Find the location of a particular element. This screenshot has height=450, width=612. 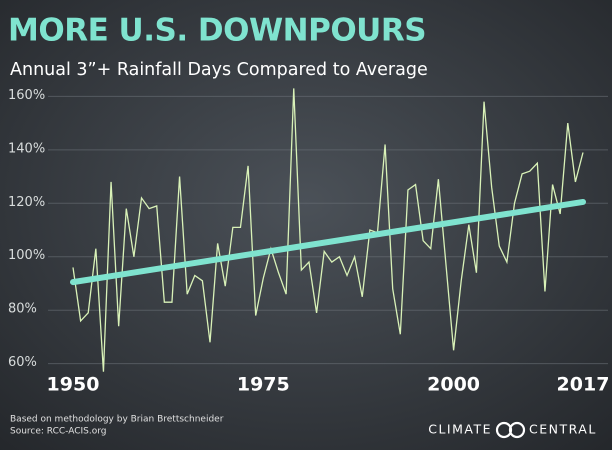

logo-text: CLIMATE is located at coordinates (460, 429).